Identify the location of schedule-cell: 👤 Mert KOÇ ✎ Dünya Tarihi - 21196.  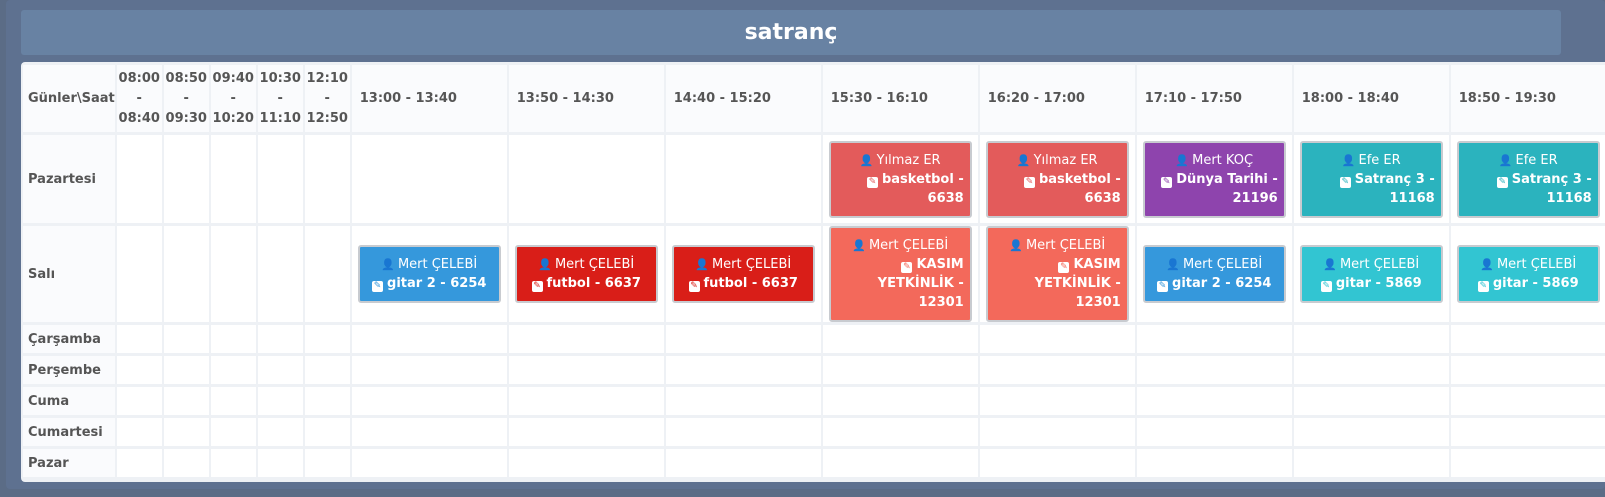
(1214, 179).